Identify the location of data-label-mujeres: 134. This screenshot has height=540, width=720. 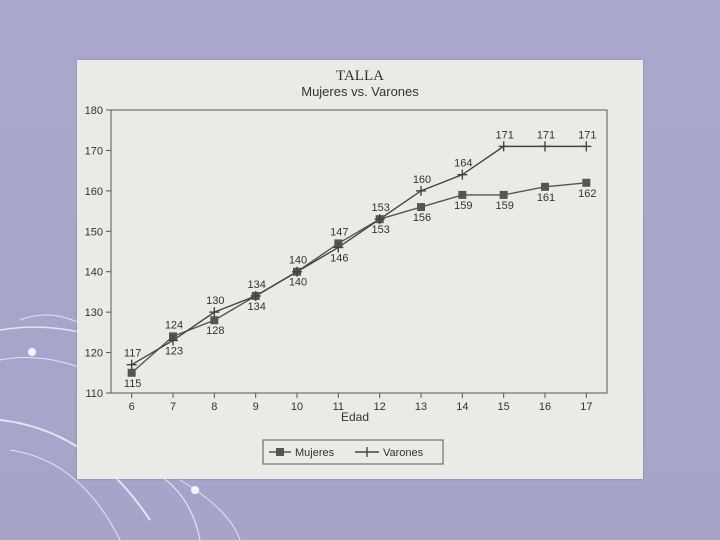
(256, 307).